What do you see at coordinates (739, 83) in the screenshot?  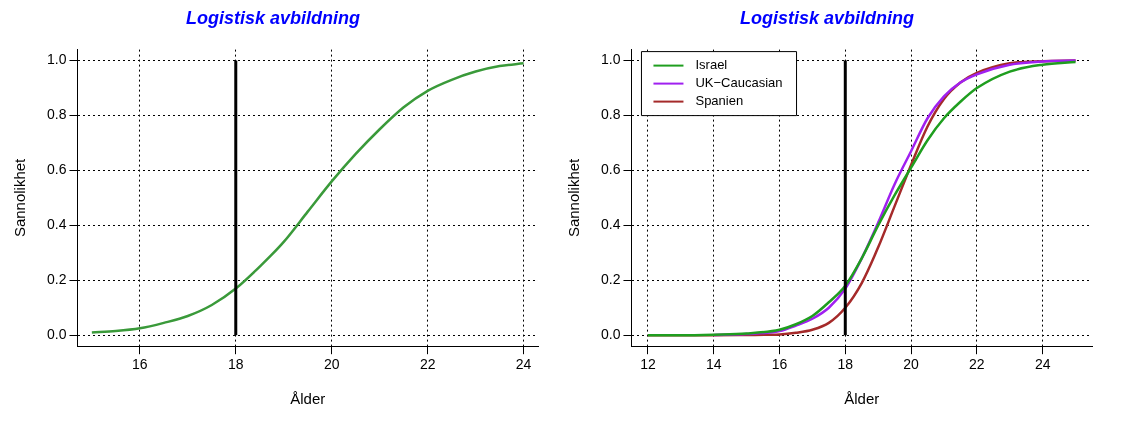 I see `legend-label: UK−Caucasian` at bounding box center [739, 83].